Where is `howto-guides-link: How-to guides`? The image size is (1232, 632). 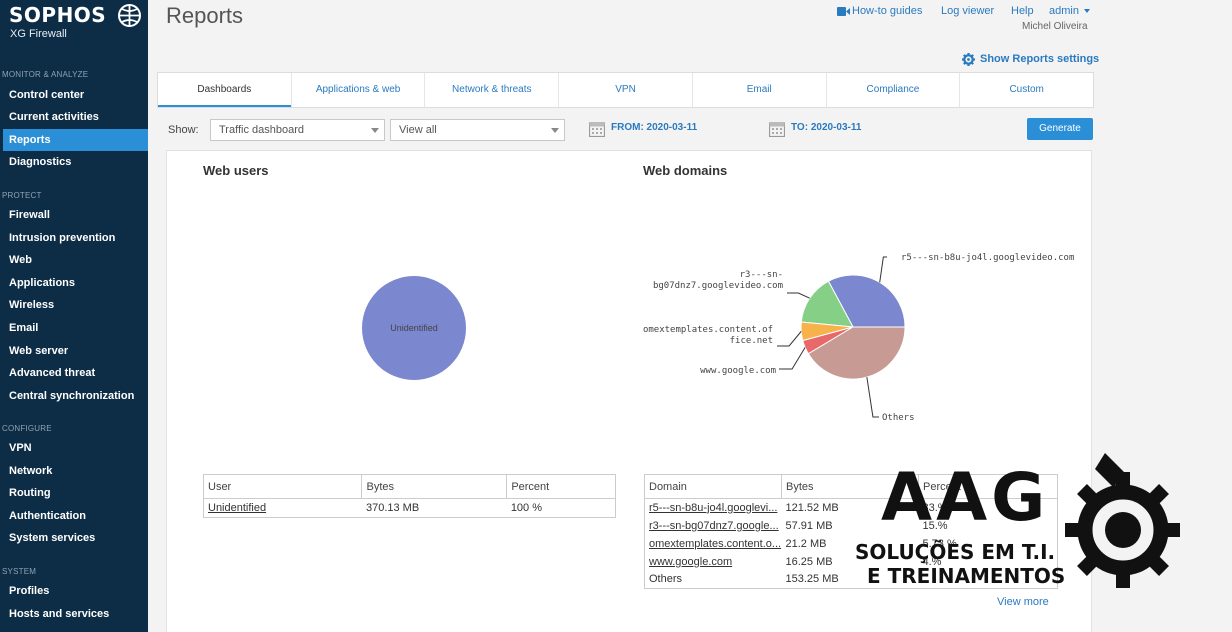
howto-guides-link: How-to guides is located at coordinates (879, 11).